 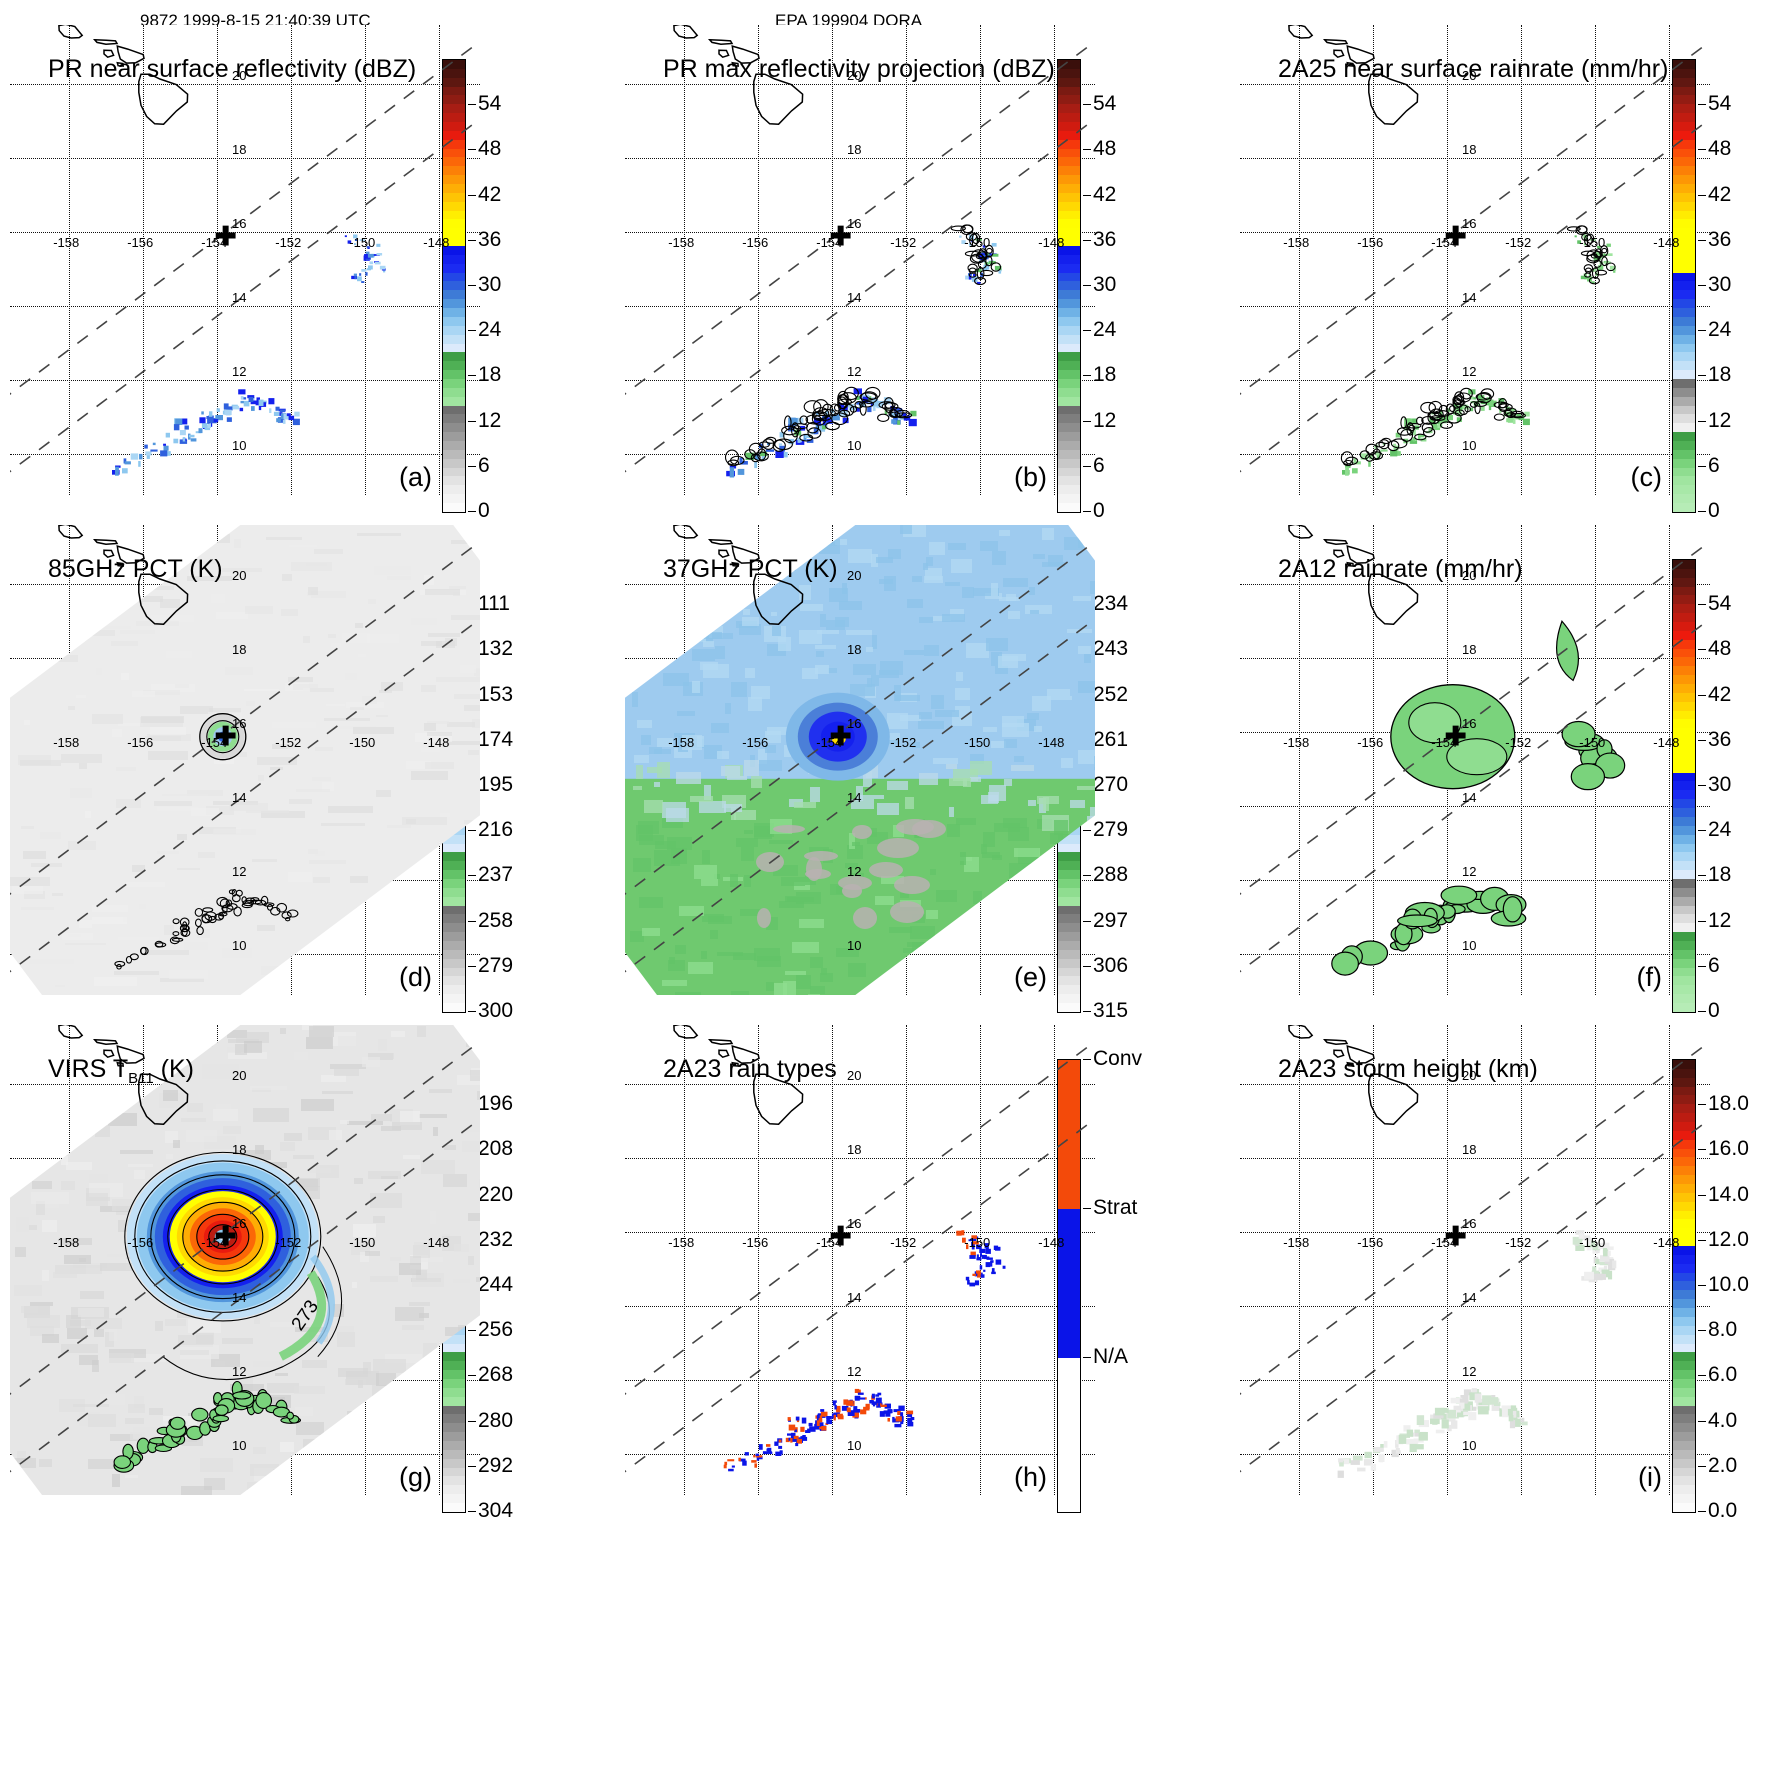 What do you see at coordinates (232, 69) in the screenshot?
I see `panel-title-a: PR near surface reflectivity (dBZ)` at bounding box center [232, 69].